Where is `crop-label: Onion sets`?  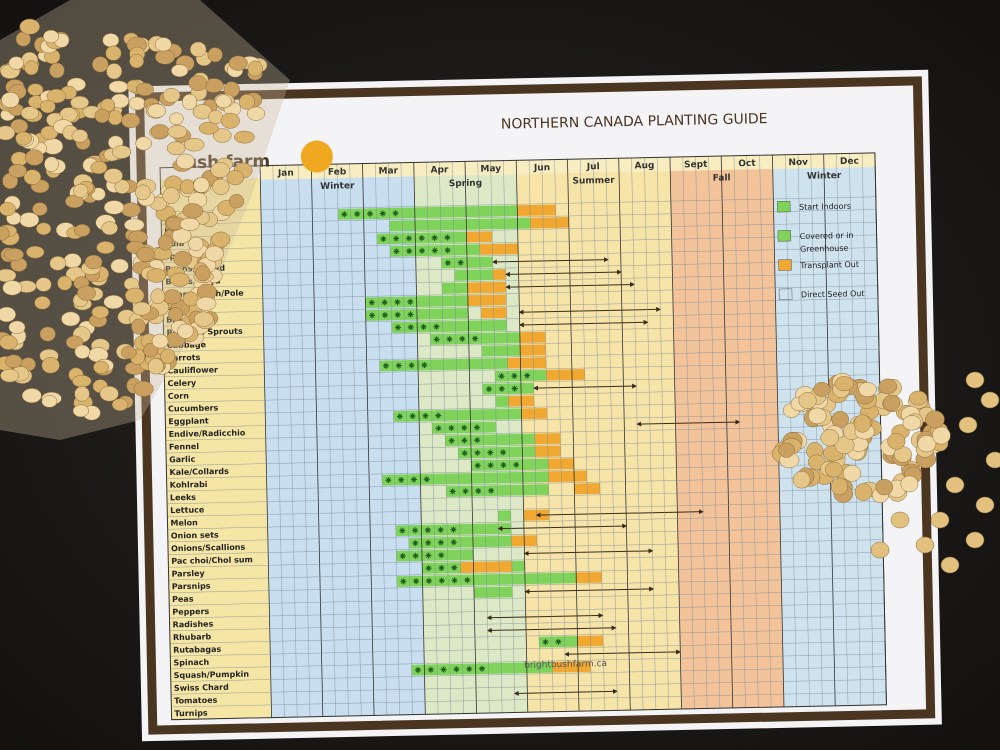
crop-label: Onion sets is located at coordinates (195, 535).